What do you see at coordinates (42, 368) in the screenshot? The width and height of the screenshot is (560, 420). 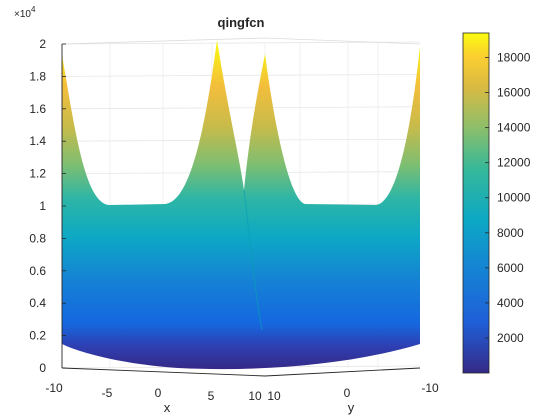 I see `z-tick-label: 0` at bounding box center [42, 368].